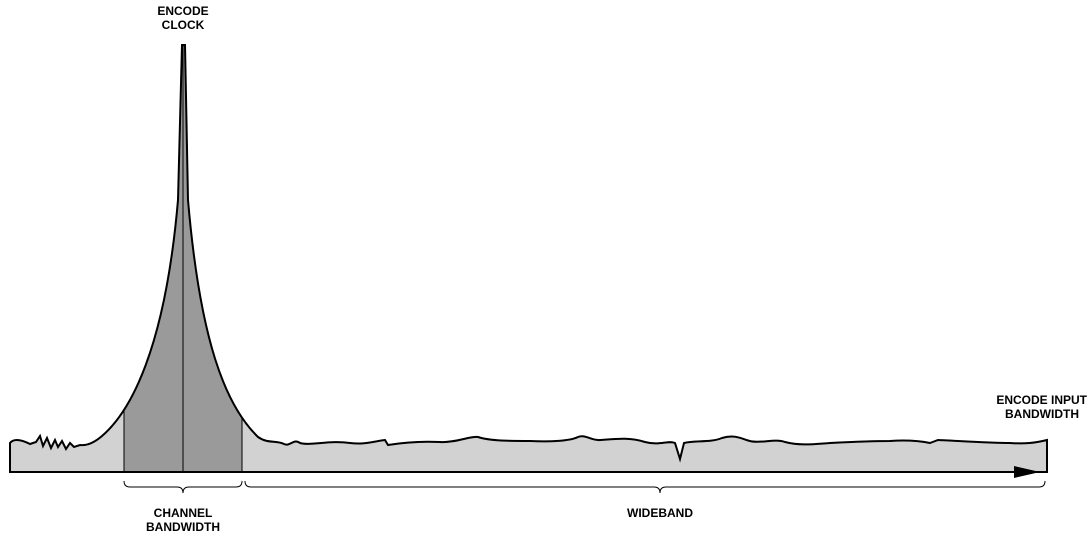 This screenshot has height=539, width=1091. Describe the element at coordinates (183, 25) in the screenshot. I see `clock-label: CLOCK` at that location.